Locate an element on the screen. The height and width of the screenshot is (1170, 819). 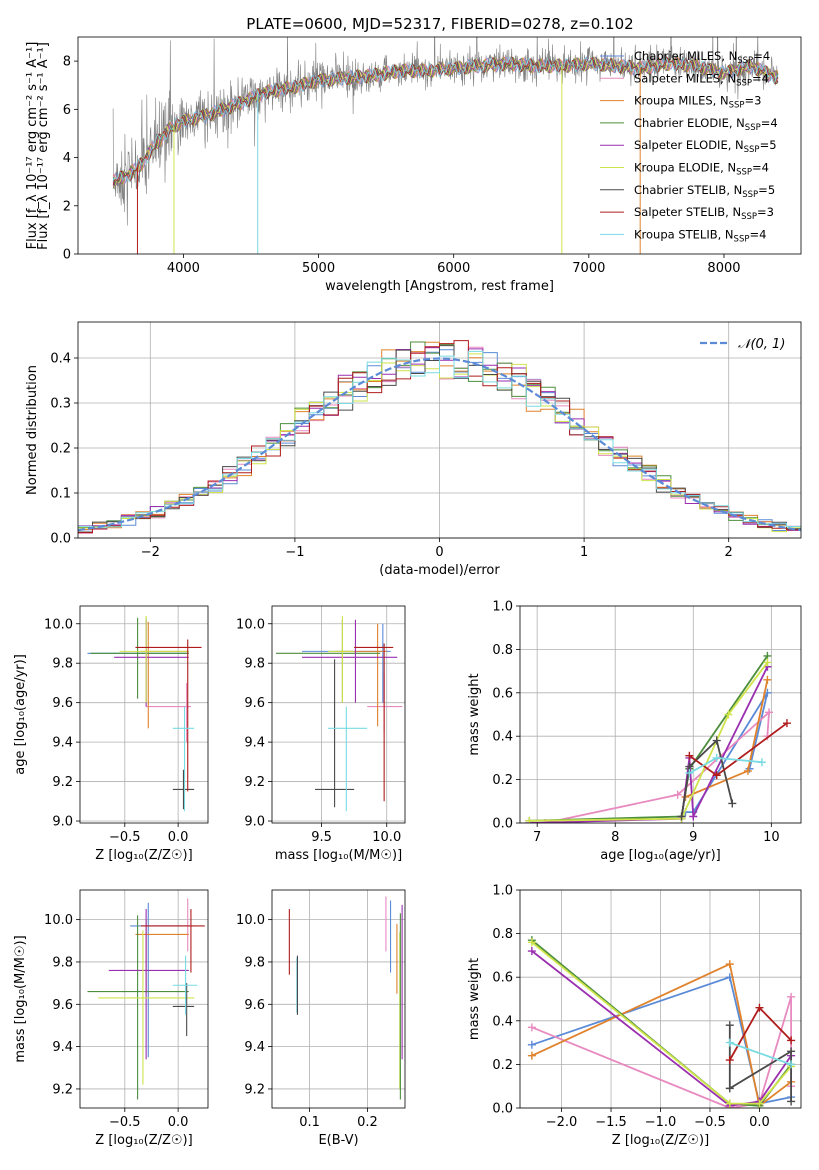
y-tick-label: 0.2 is located at coordinates (502, 780).